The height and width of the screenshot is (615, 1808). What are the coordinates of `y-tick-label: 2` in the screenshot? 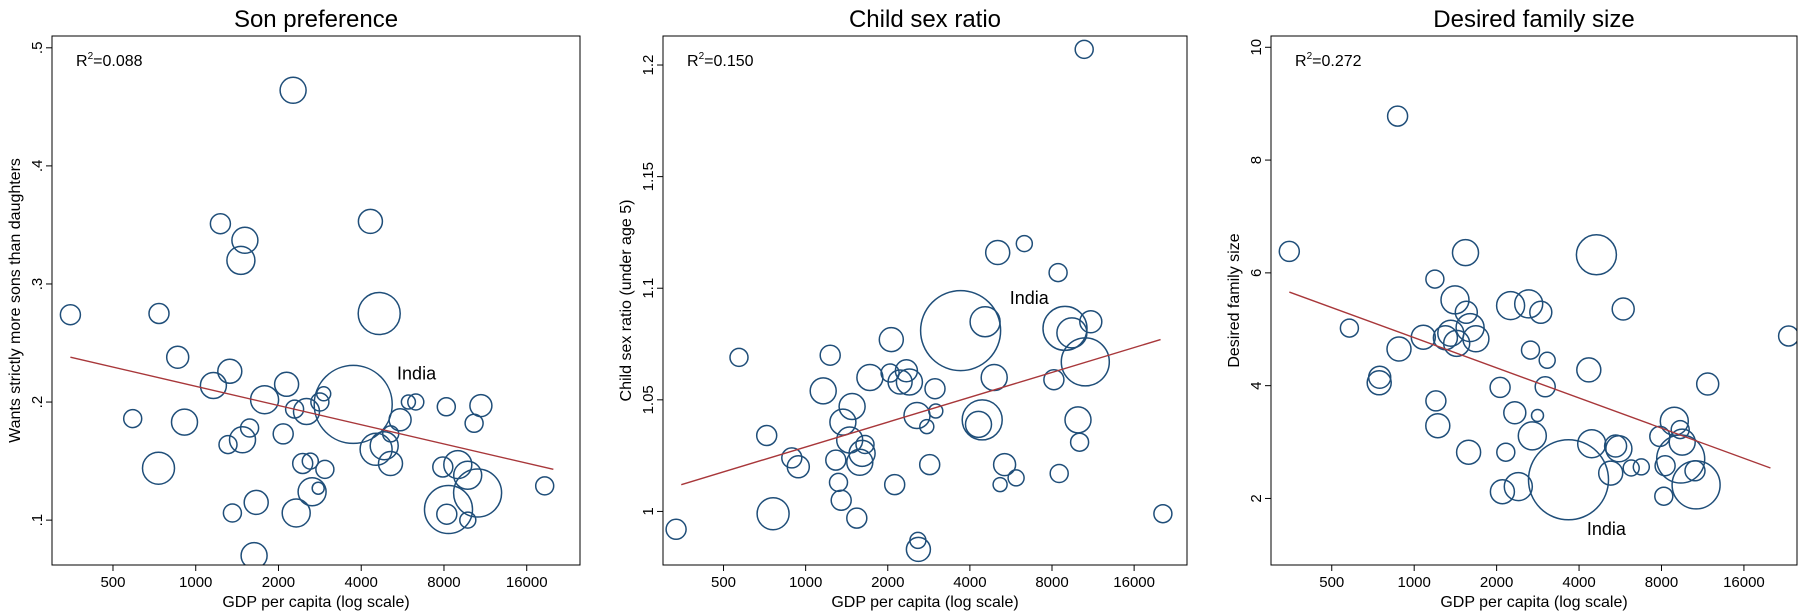 It's located at (1256, 498).